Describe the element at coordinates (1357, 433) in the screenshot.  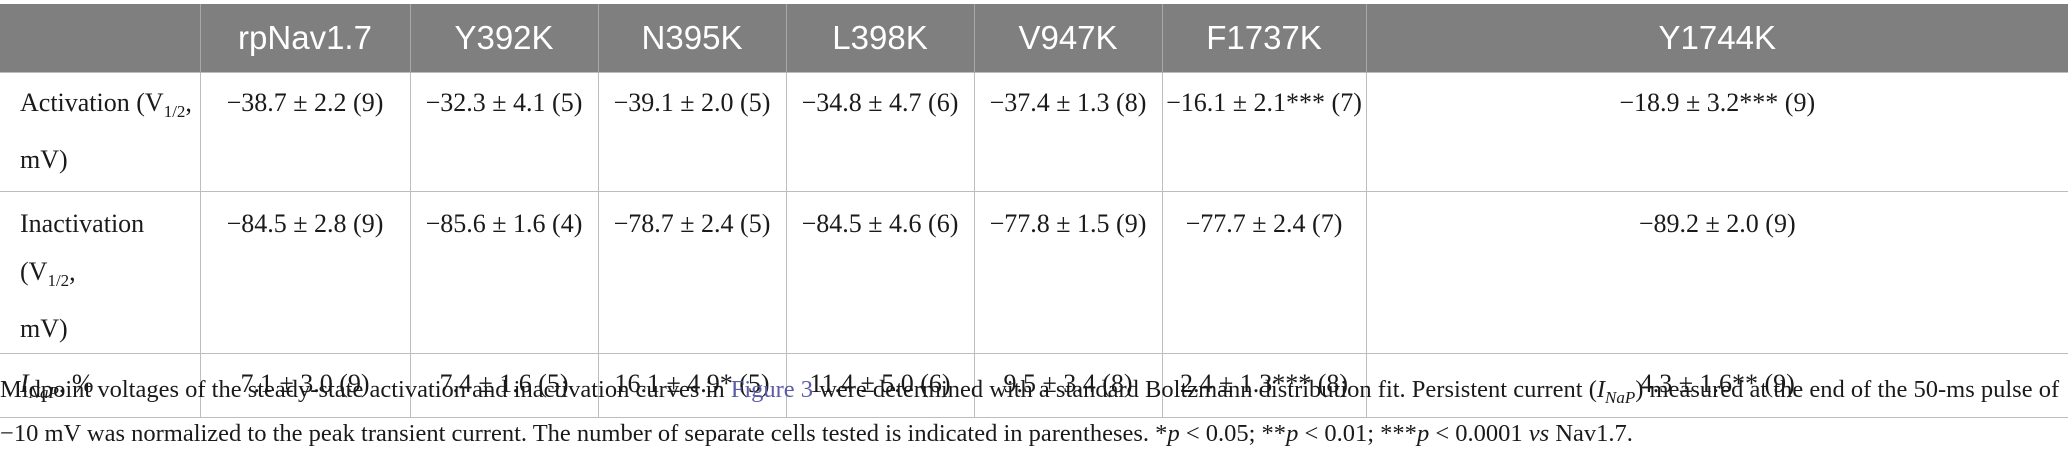
I see `caption-text: < 0.01; ***` at that location.